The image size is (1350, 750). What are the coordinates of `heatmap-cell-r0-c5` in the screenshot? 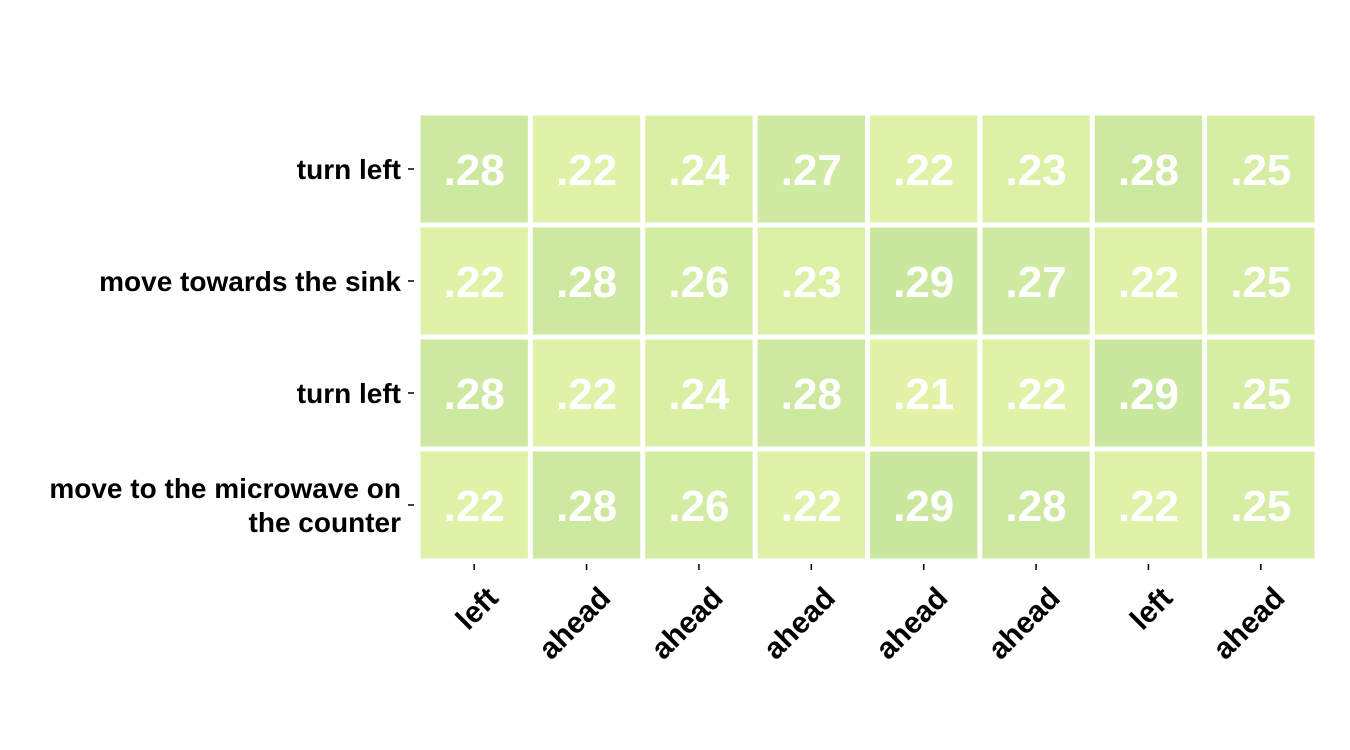 It's located at (1036, 169).